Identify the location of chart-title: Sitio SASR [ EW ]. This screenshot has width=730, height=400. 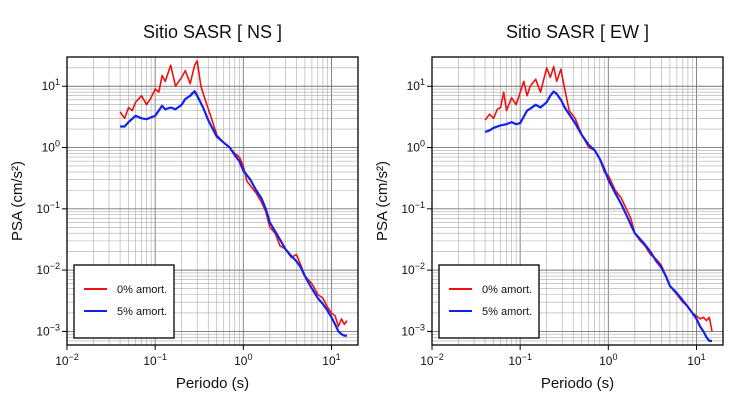
(577, 32).